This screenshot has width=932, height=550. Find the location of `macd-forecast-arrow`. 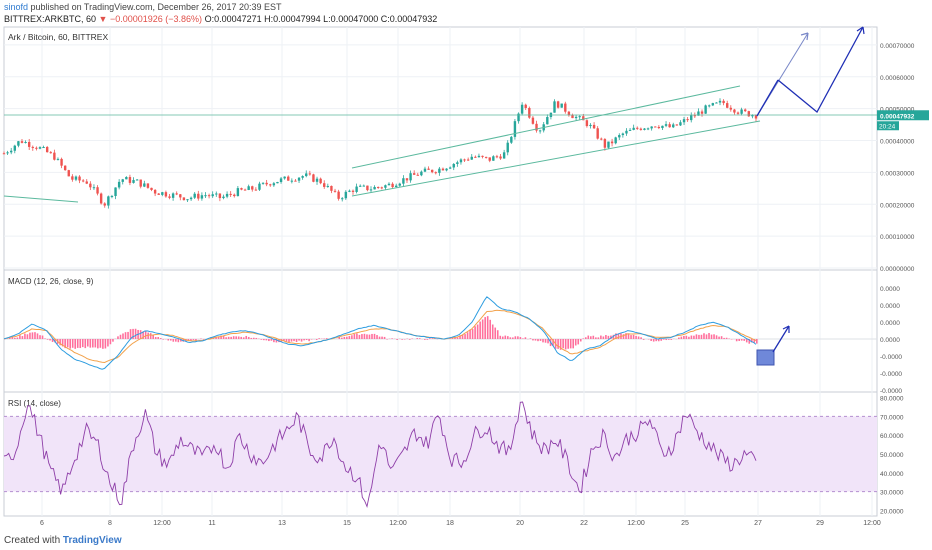

macd-forecast-arrow is located at coordinates (781, 339).